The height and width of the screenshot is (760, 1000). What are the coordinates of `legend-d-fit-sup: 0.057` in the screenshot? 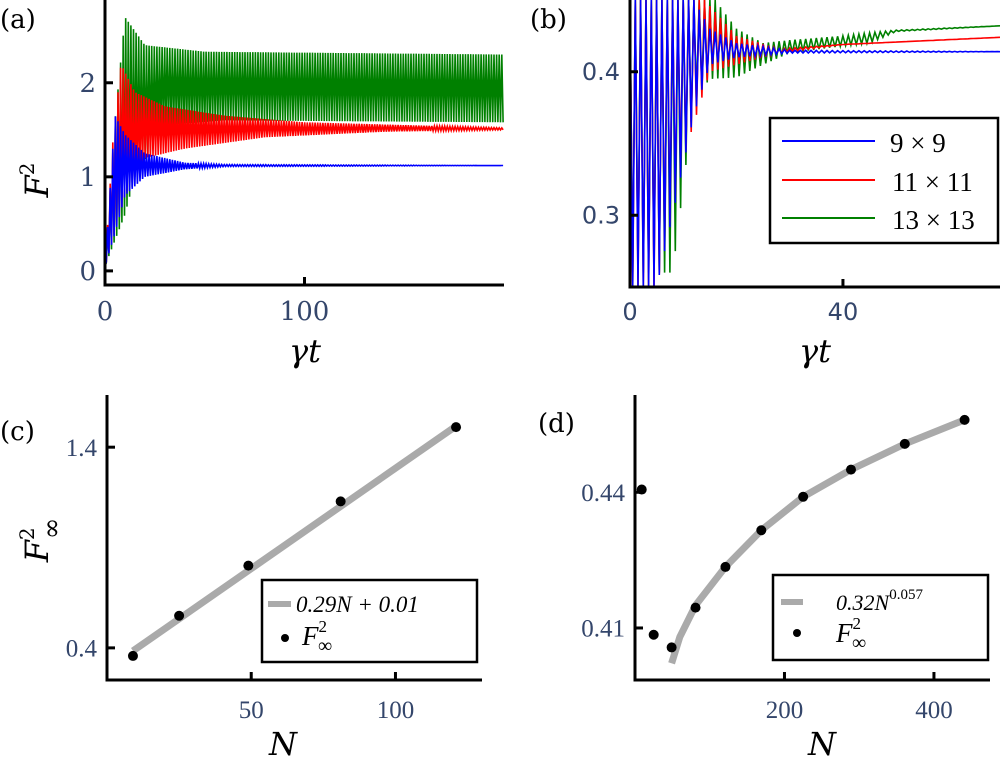 It's located at (906, 595).